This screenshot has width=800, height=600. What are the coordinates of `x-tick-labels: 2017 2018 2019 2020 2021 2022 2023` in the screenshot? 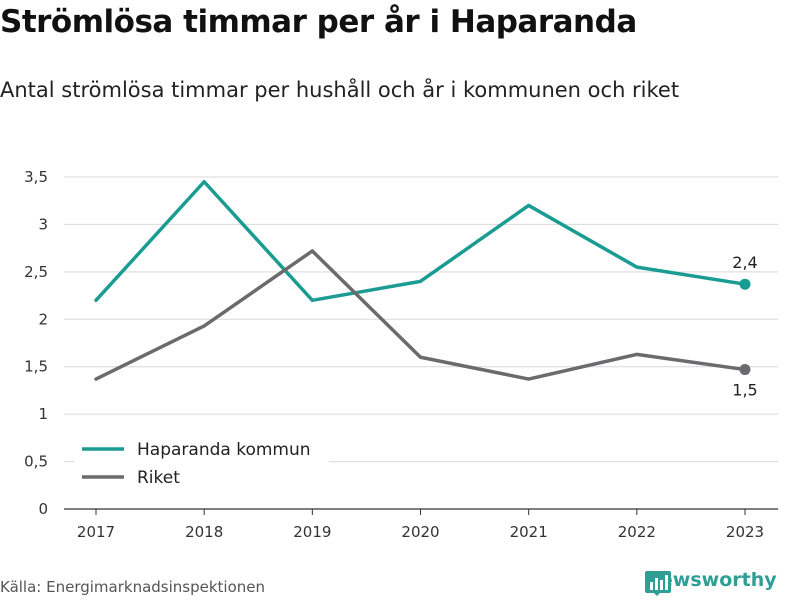 It's located at (420, 525).